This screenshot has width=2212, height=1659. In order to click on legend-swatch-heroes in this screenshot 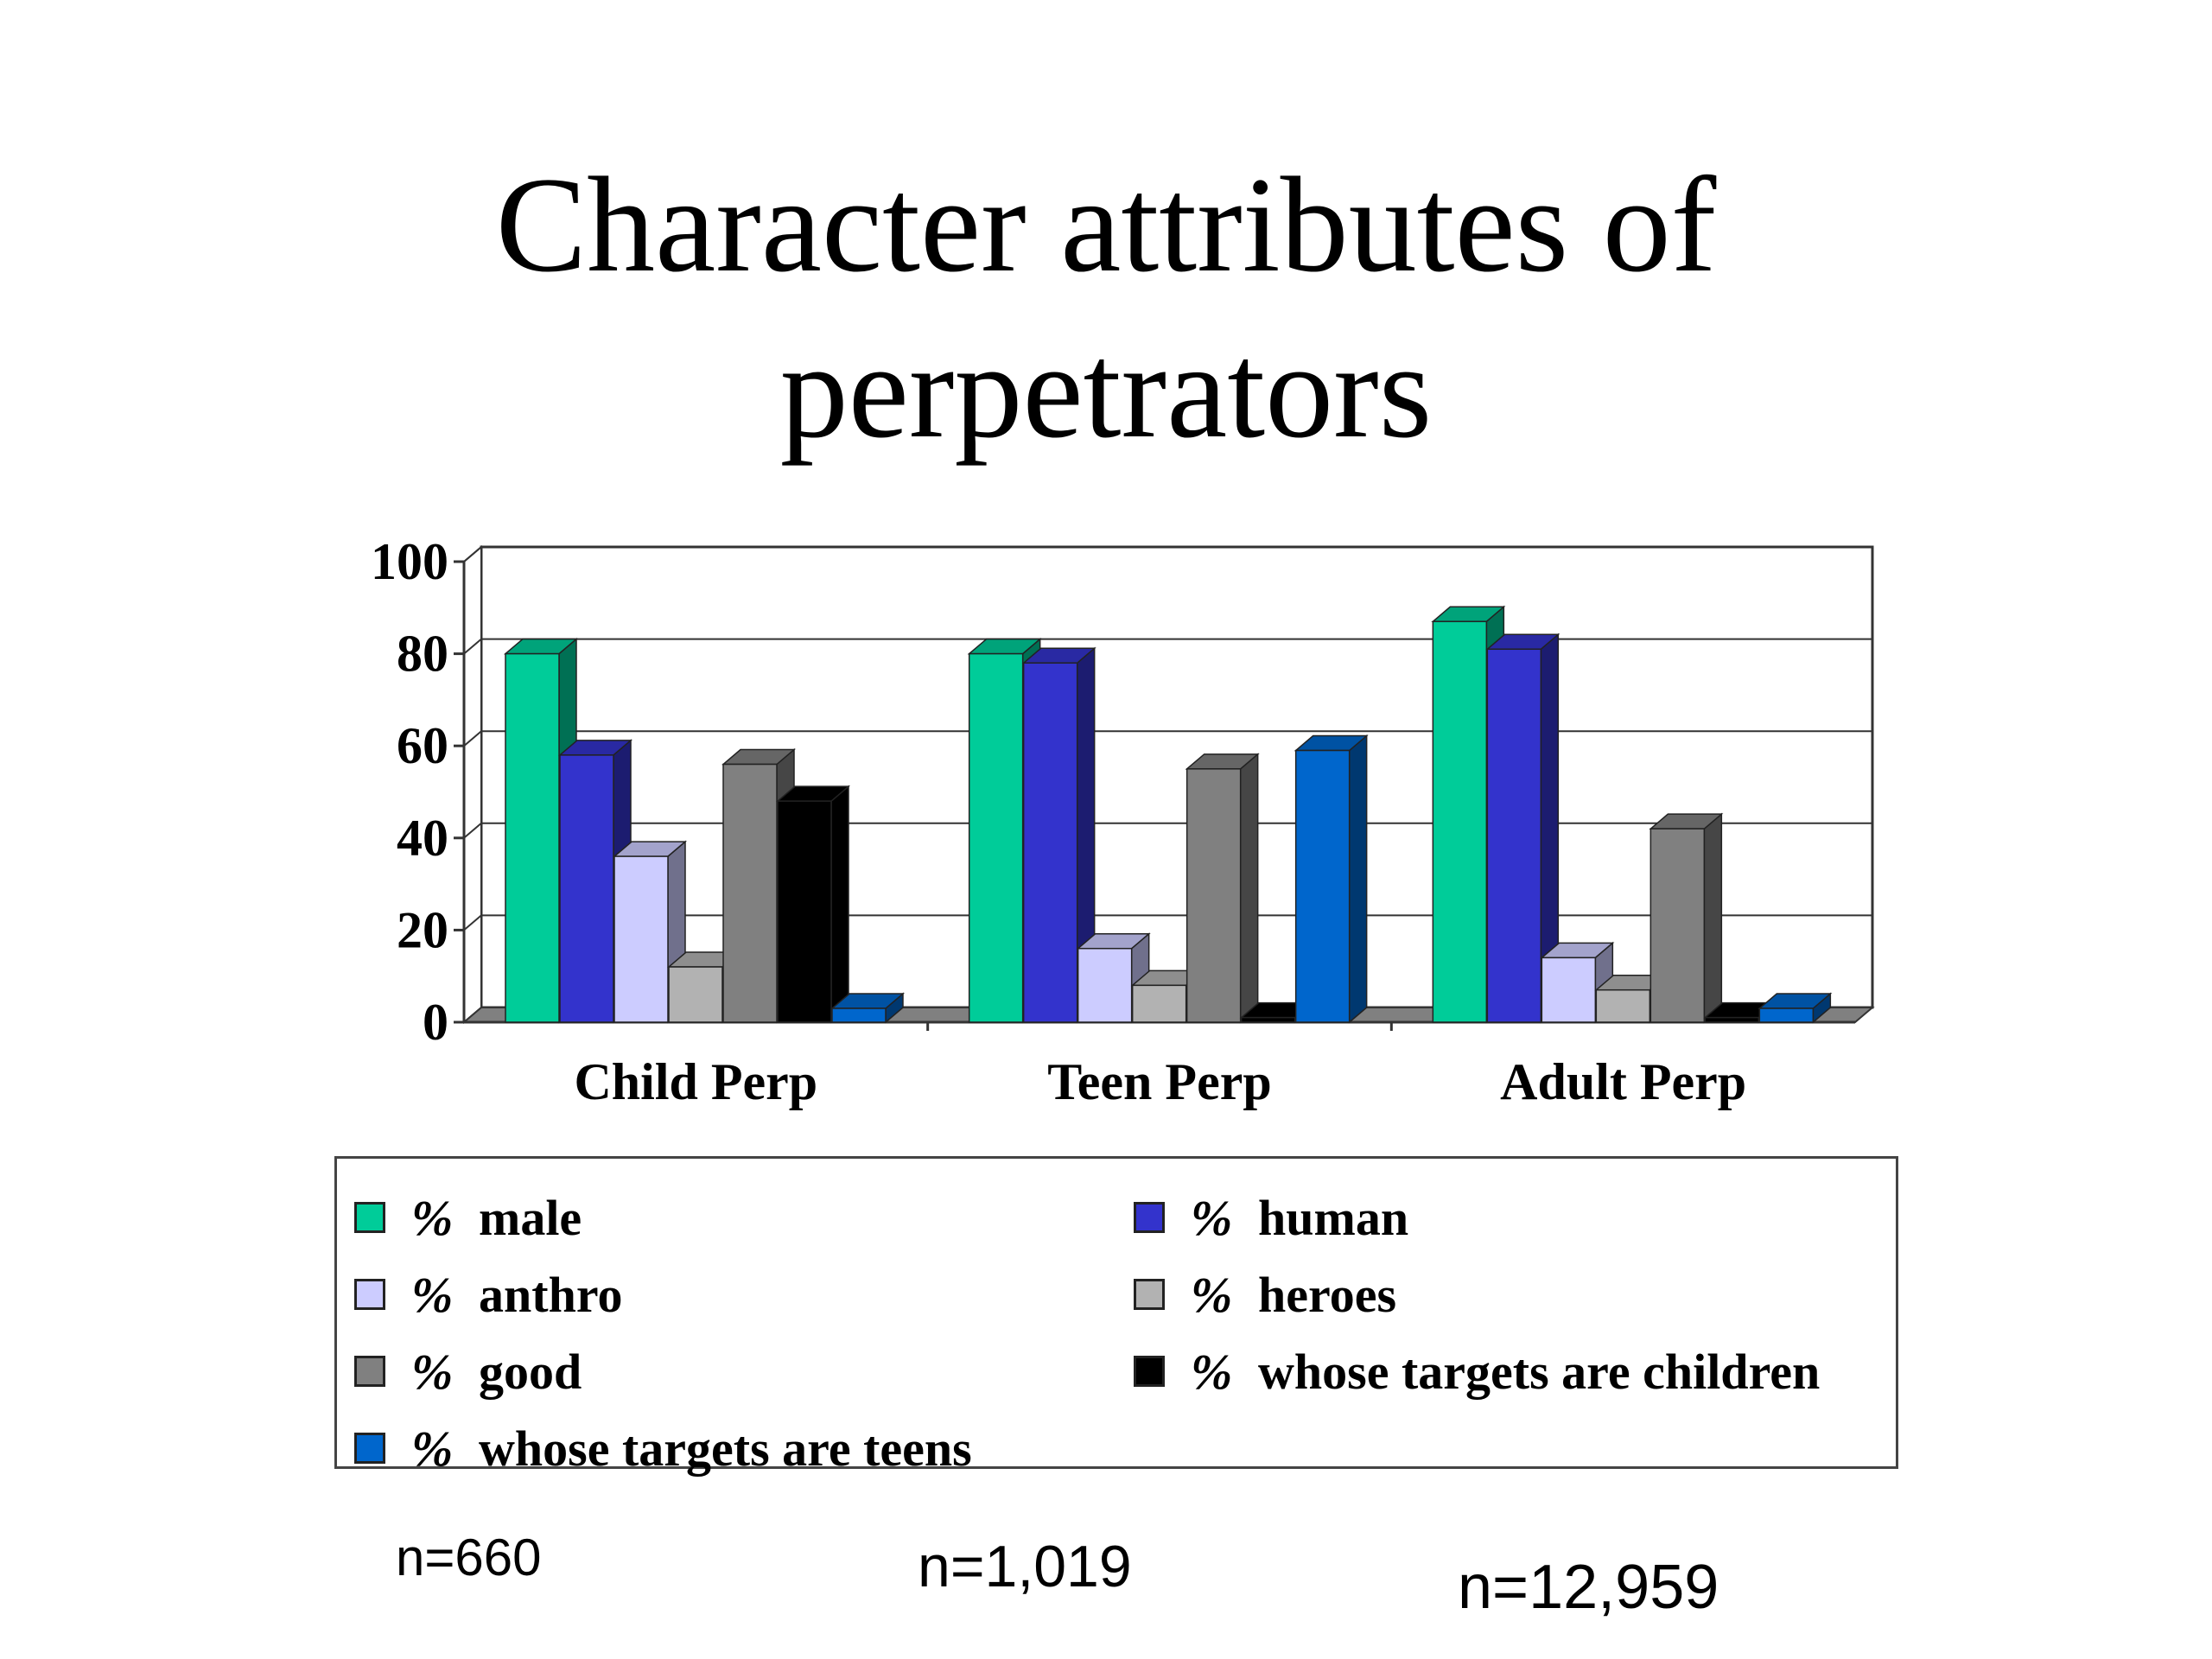, I will do `click(1149, 1294)`.